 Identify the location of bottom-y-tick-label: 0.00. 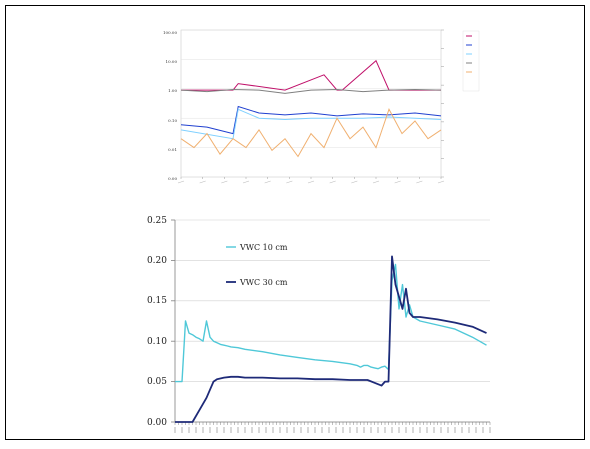
(157, 423).